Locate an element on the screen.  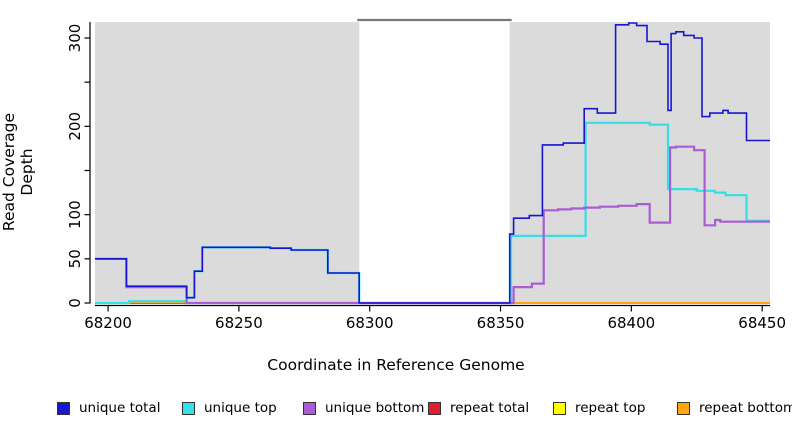
repeat-total-swatch-icon is located at coordinates (434, 408).